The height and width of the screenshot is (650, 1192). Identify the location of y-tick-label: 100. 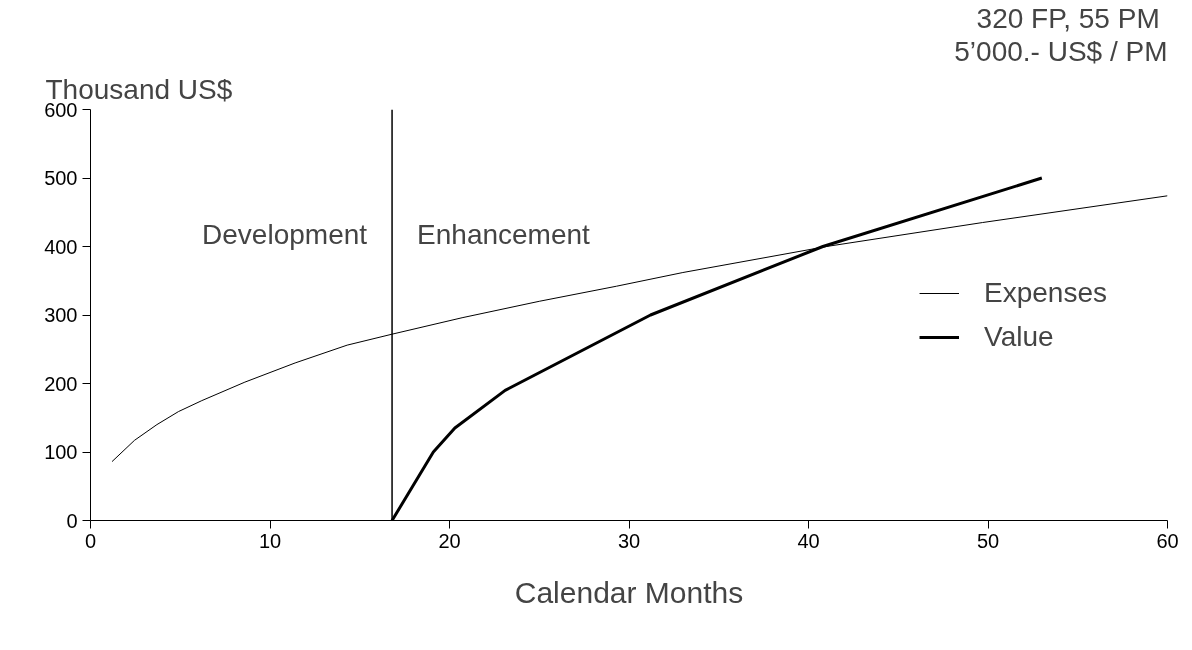
(61, 452).